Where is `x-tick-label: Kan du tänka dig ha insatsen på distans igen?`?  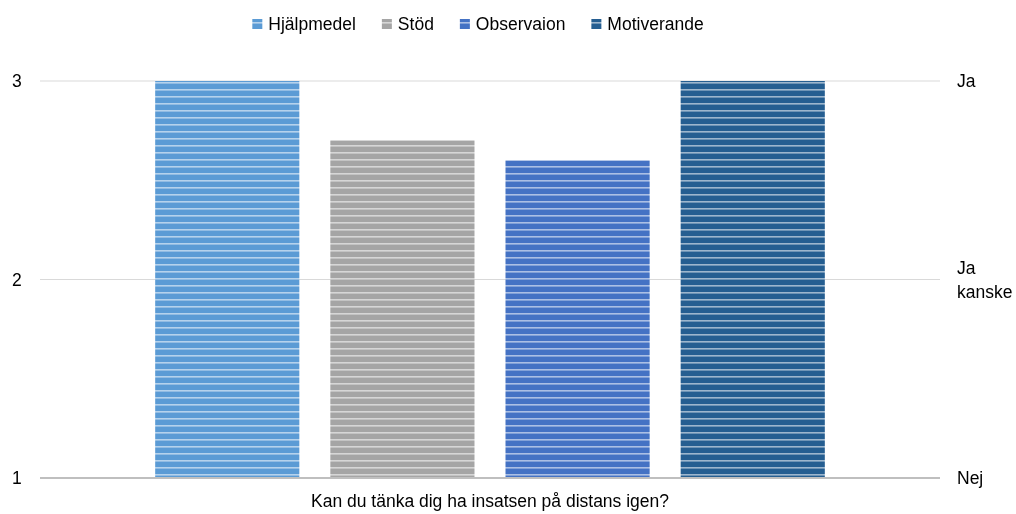
x-tick-label: Kan du tänka dig ha insatsen på distans igen? is located at coordinates (490, 501).